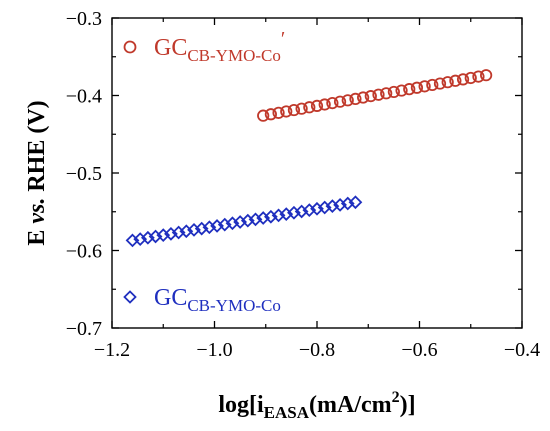  Describe the element at coordinates (37, 172) in the screenshot. I see `y-axis-title: E vs. RHE (V)` at that location.